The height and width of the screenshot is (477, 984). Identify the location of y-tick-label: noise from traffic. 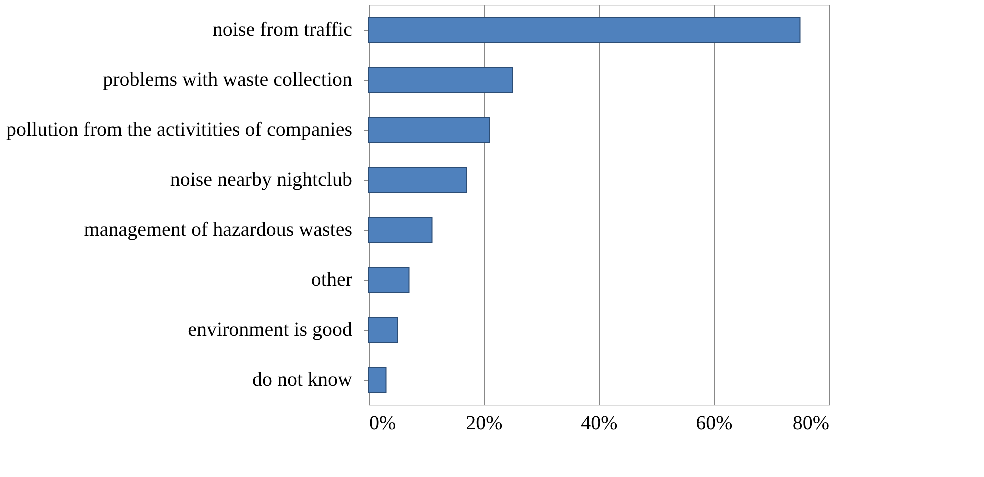
(282, 30).